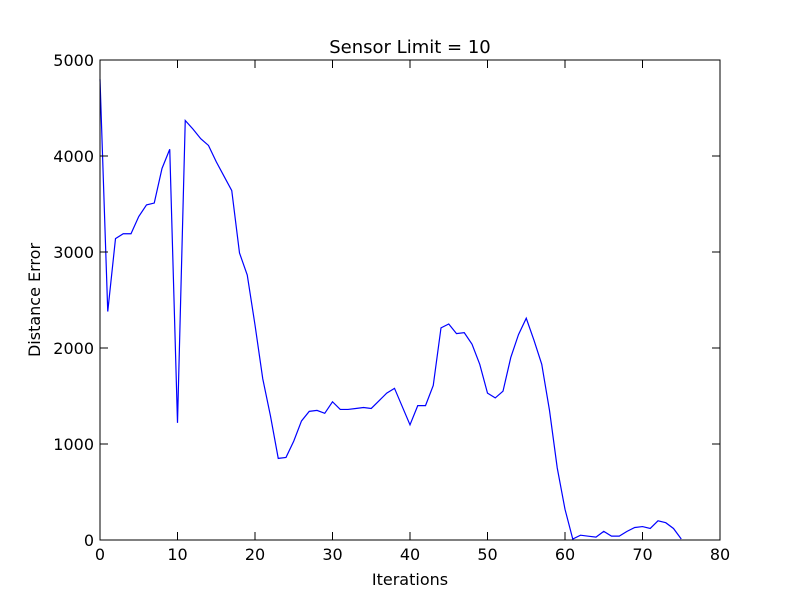 This screenshot has width=800, height=600. What do you see at coordinates (73, 156) in the screenshot?
I see `y-tick-label: 4000` at bounding box center [73, 156].